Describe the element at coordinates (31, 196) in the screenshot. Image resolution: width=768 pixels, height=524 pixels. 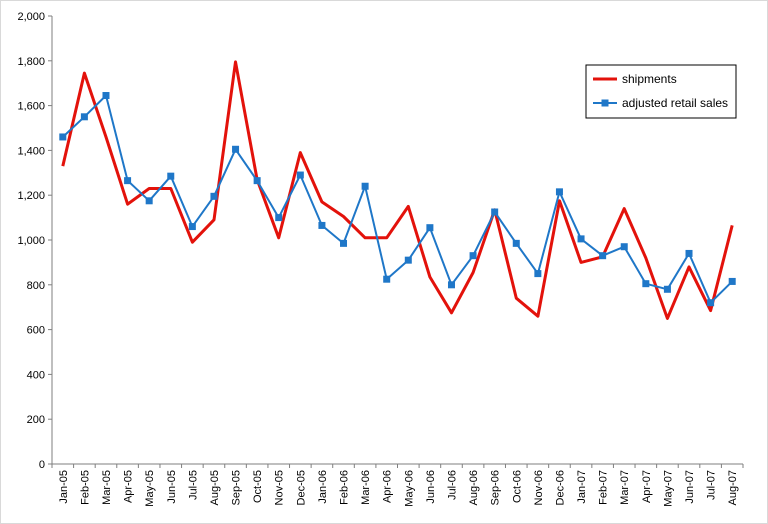
I see `y-tick-label: 1,200` at that location.